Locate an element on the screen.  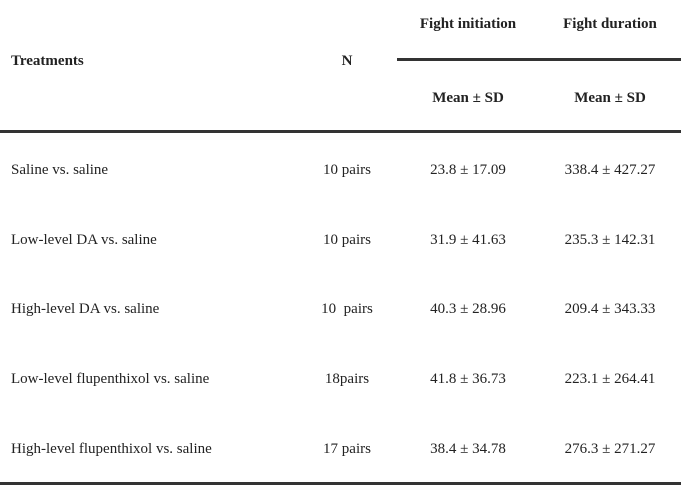
table-cell: 31.9 ± 41.63 is located at coordinates (468, 239).